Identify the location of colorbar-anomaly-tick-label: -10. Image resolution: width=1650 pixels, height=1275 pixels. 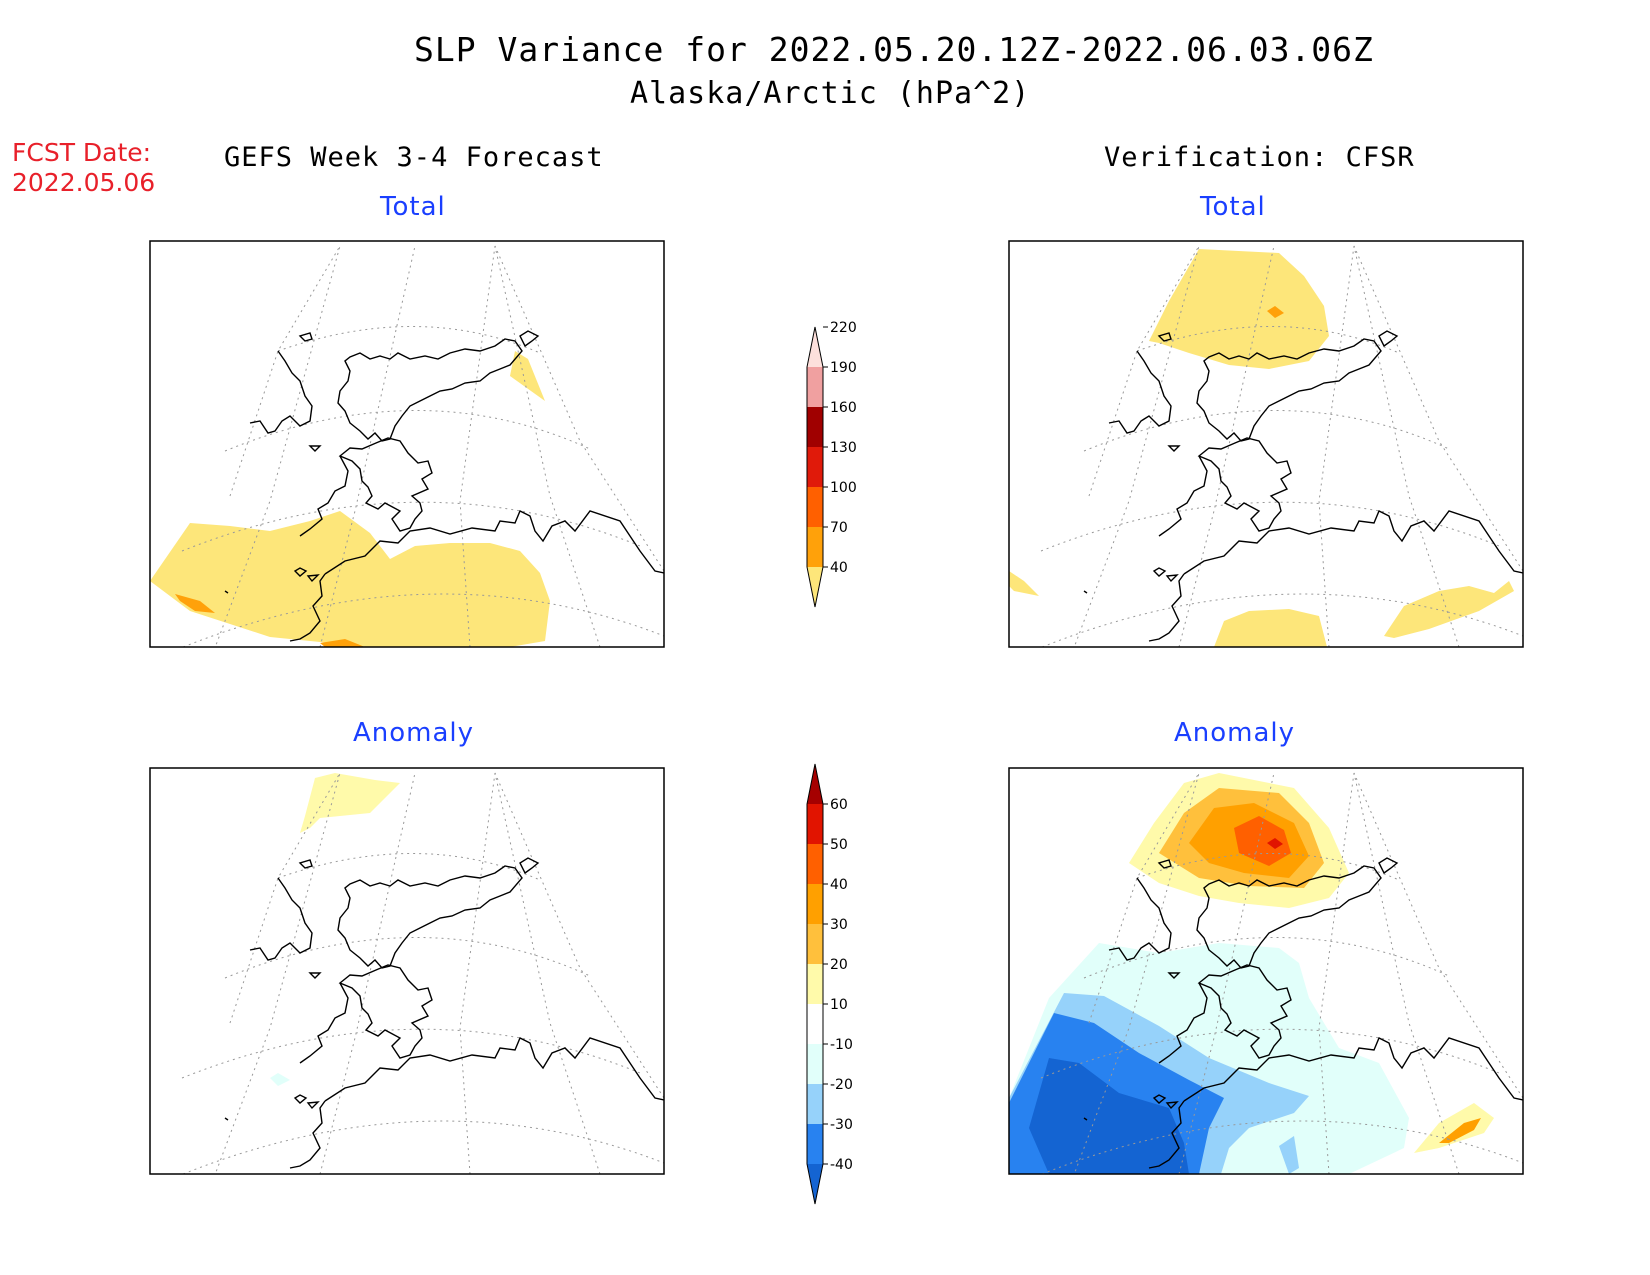
(841, 1045).